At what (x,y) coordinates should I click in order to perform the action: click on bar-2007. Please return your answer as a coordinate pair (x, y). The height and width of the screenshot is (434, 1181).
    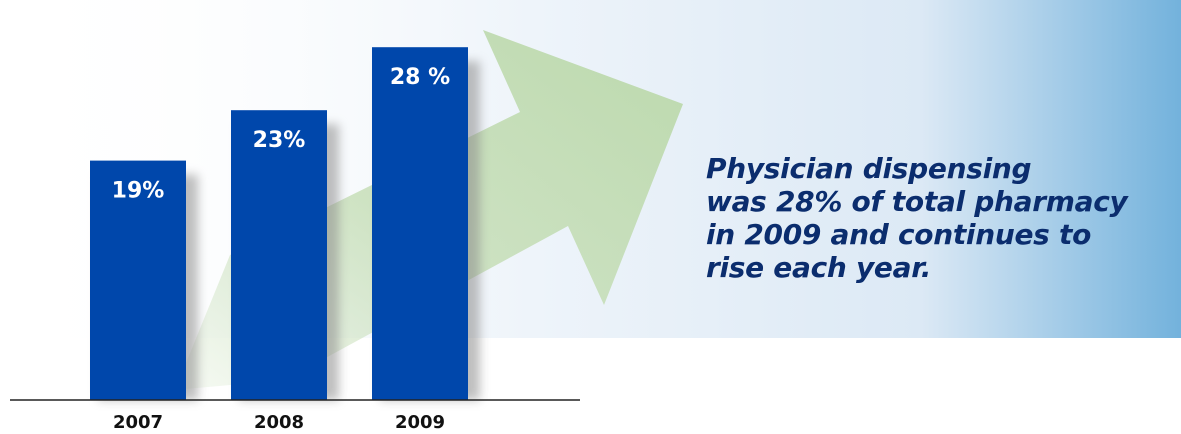
    Looking at the image, I should click on (138, 280).